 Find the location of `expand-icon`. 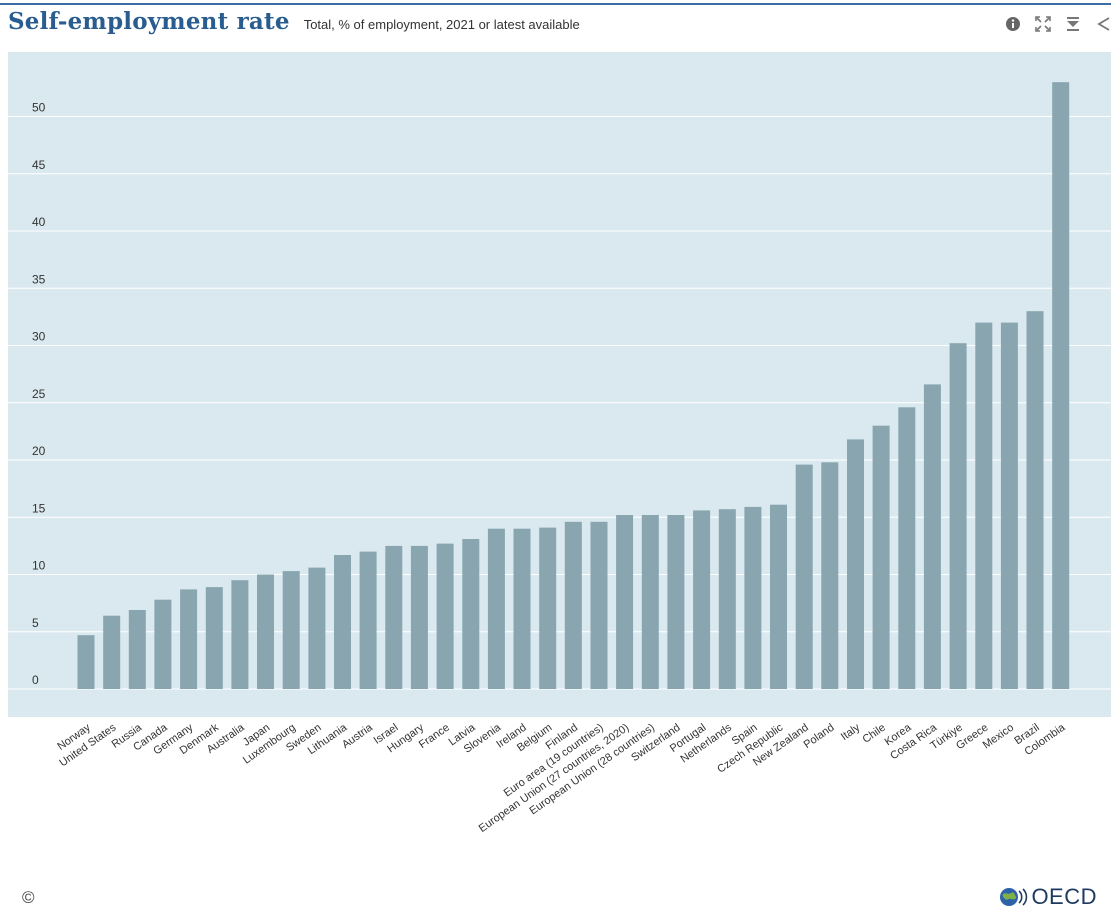

expand-icon is located at coordinates (1043, 24).